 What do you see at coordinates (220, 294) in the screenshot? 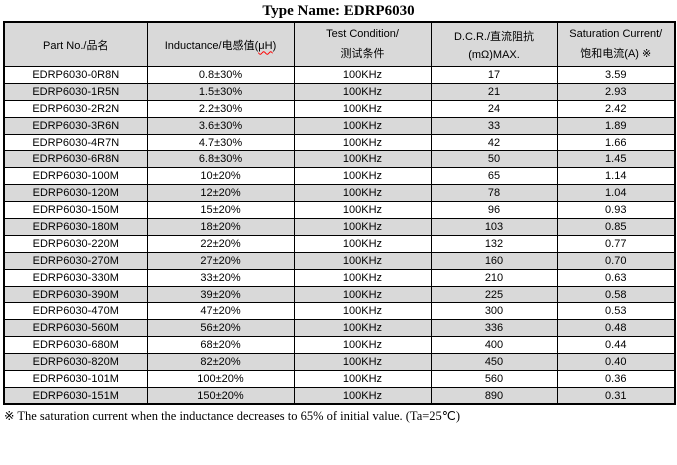
I see `inductance-cell: 39±20%` at bounding box center [220, 294].